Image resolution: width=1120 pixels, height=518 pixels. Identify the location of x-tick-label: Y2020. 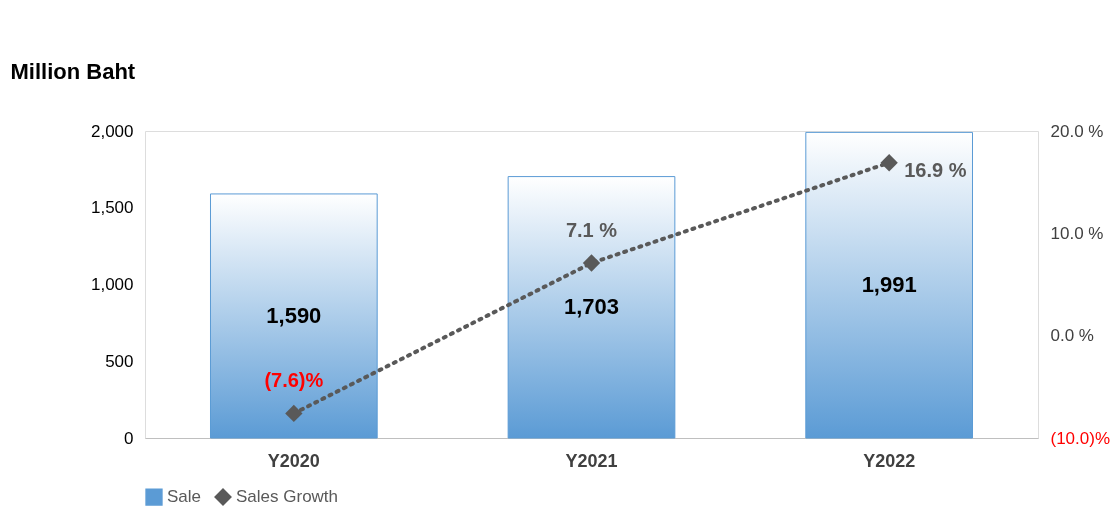
(293, 460).